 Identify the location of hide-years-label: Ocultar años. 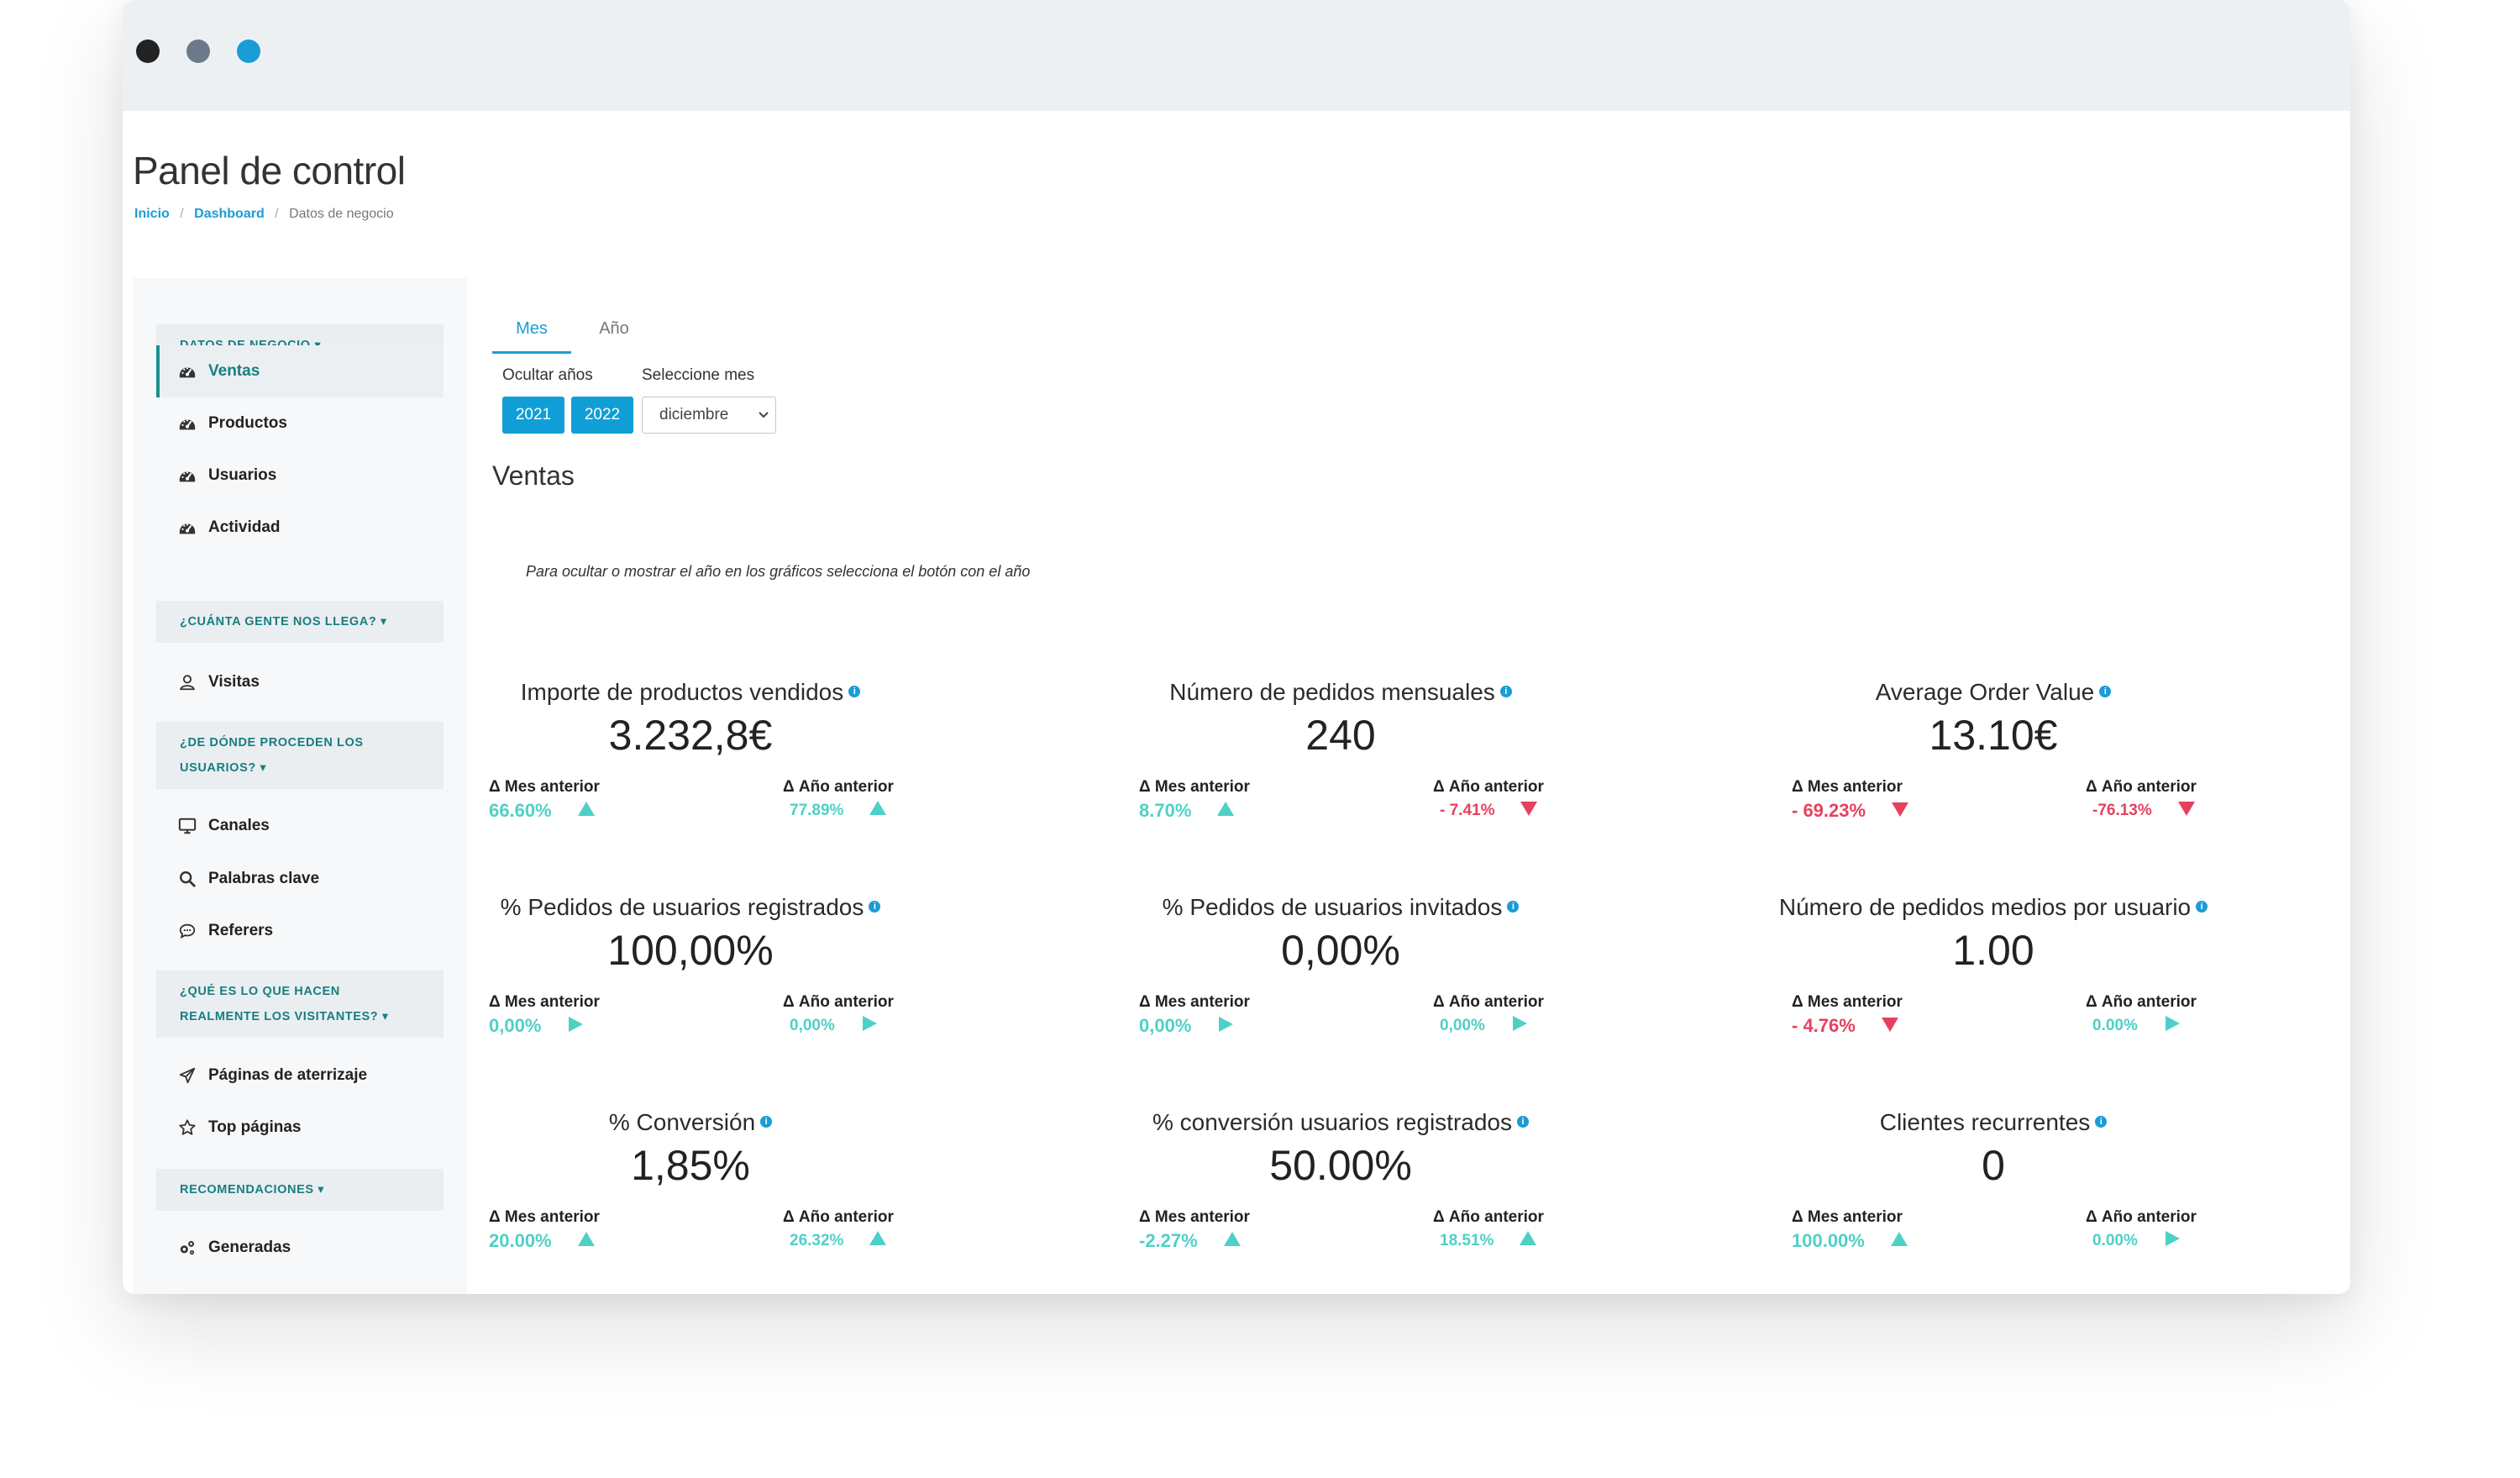
(547, 375).